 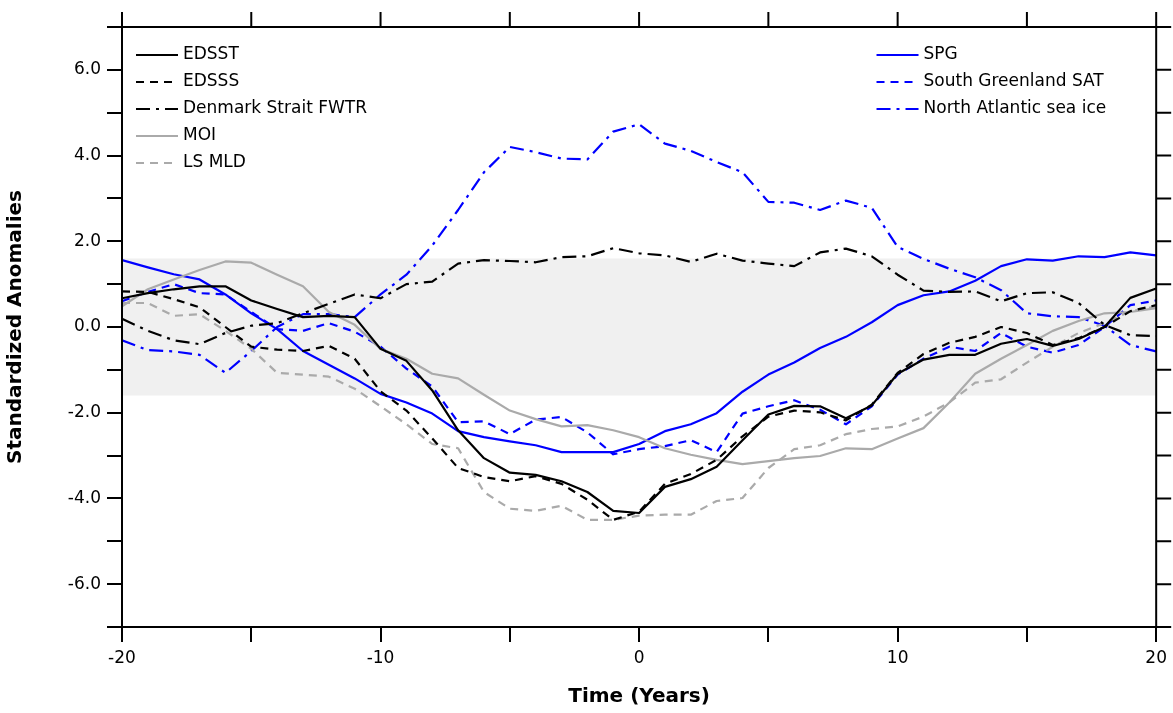 I want to click on legend-label: LS MLD, so click(x=214, y=161).